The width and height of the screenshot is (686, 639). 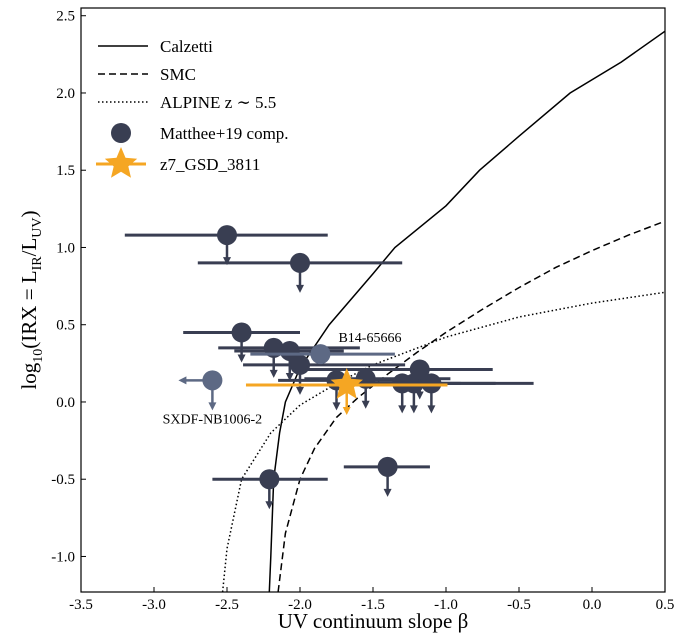 What do you see at coordinates (65, 94) in the screenshot?
I see `y-tick-label: 2.0` at bounding box center [65, 94].